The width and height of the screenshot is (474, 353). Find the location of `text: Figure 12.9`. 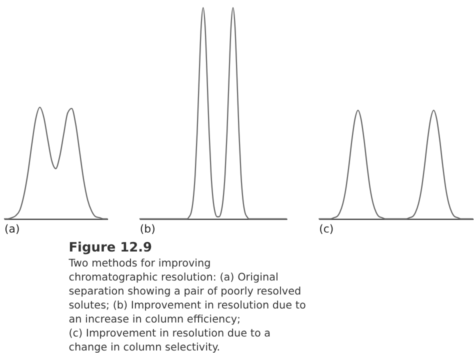

text: Figure 12.9 is located at coordinates (110, 248).